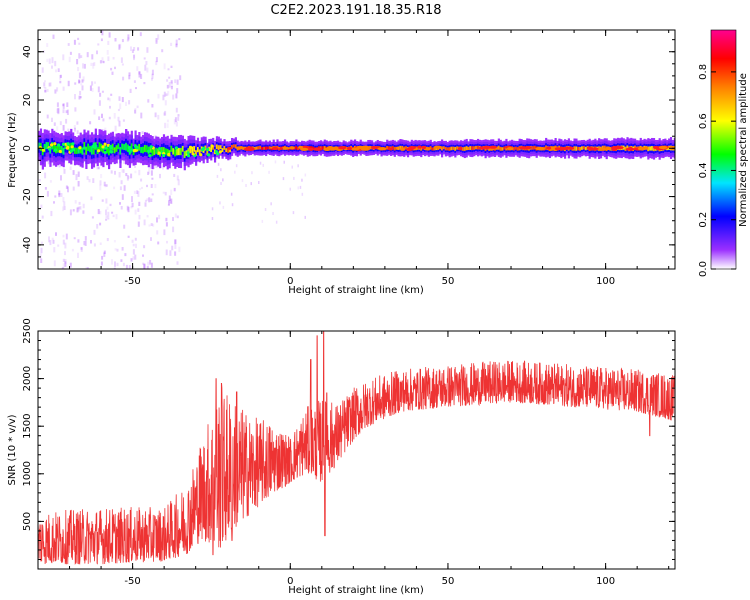  Describe the element at coordinates (355, 10) in the screenshot. I see `figure-title: C2E2.2023.191.18.35.R18` at that location.